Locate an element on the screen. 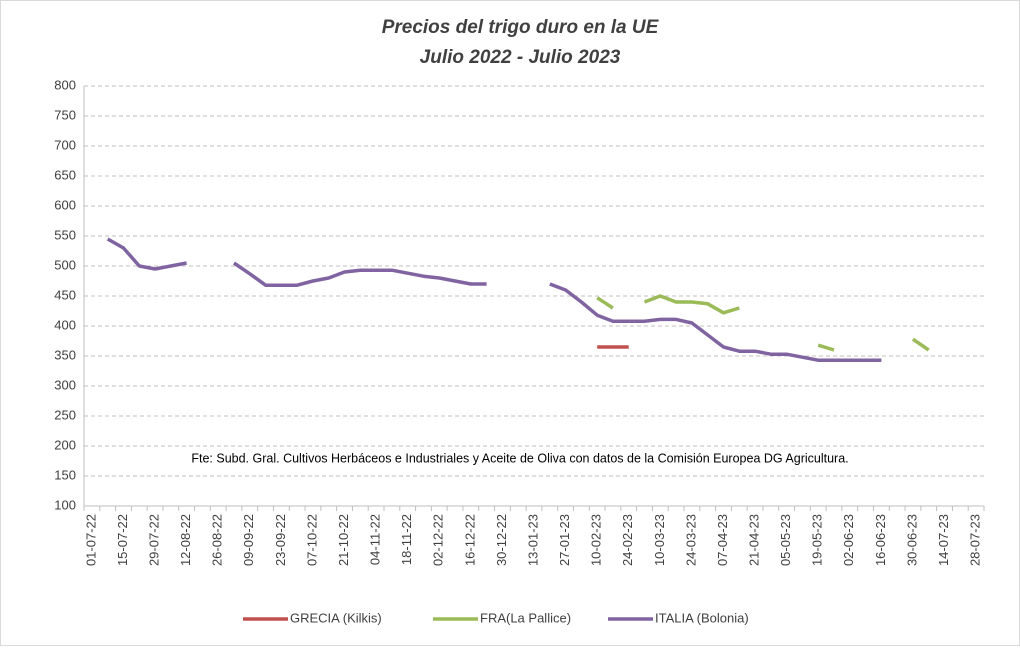 This screenshot has height=651, width=1020. y-tick-label: 450 is located at coordinates (65, 294).